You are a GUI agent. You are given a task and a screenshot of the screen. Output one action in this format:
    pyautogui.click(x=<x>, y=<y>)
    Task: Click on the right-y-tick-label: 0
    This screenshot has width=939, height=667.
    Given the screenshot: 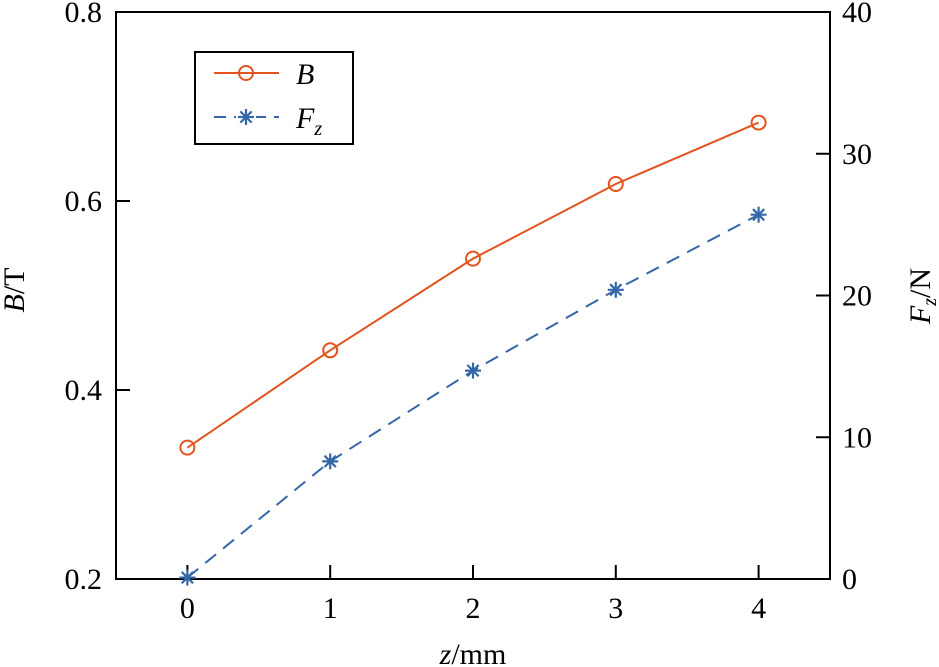 What is the action you would take?
    pyautogui.click(x=849, y=579)
    